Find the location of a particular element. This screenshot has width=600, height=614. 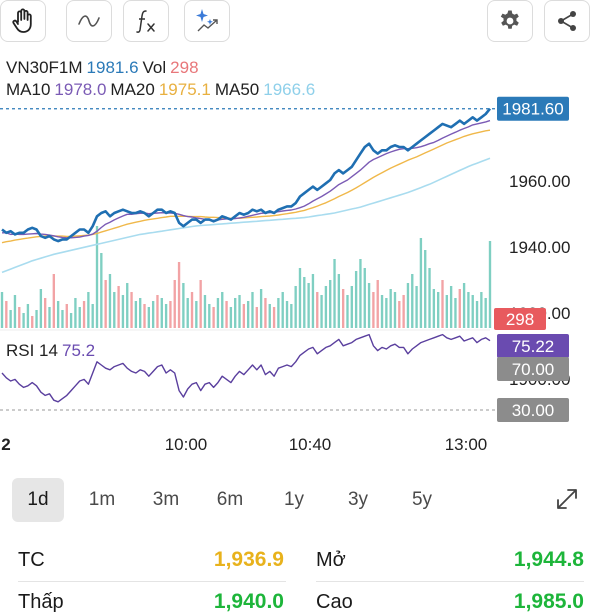

period-6m: 6m is located at coordinates (230, 499).